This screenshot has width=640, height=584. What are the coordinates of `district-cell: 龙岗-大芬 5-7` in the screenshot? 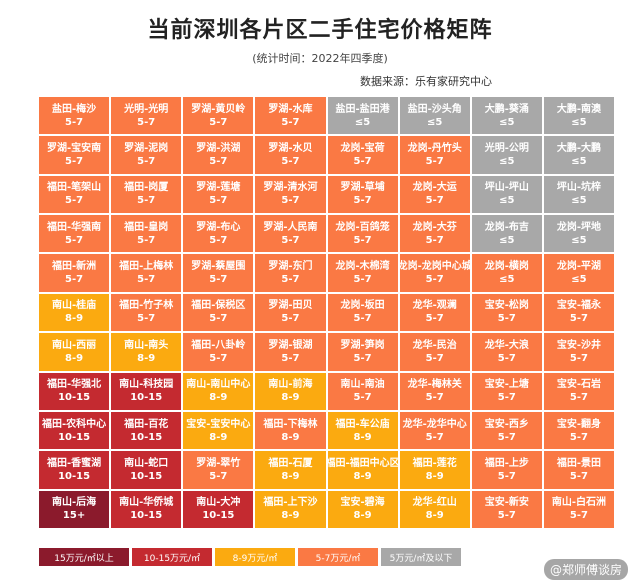 It's located at (434, 234).